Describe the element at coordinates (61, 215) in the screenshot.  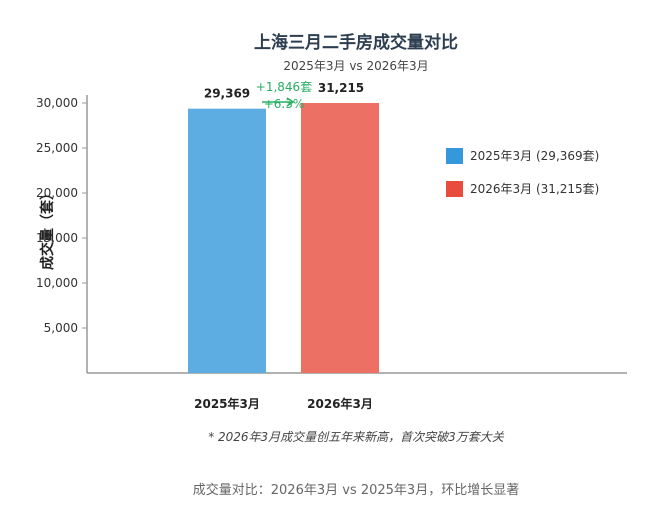
I see `y-ticks: 5,000 10,000 15,000 20,000 25,000 30,000` at that location.